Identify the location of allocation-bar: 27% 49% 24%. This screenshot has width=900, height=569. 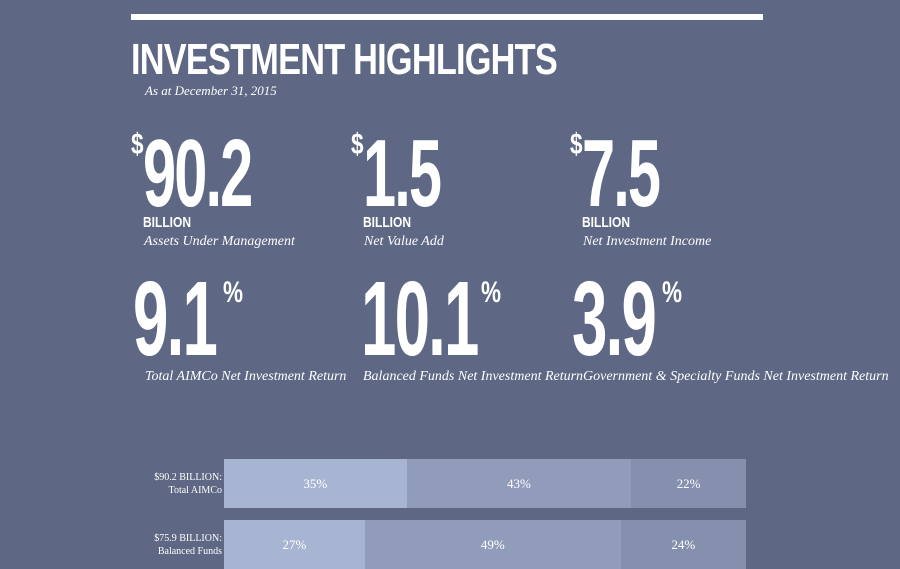
(485, 544).